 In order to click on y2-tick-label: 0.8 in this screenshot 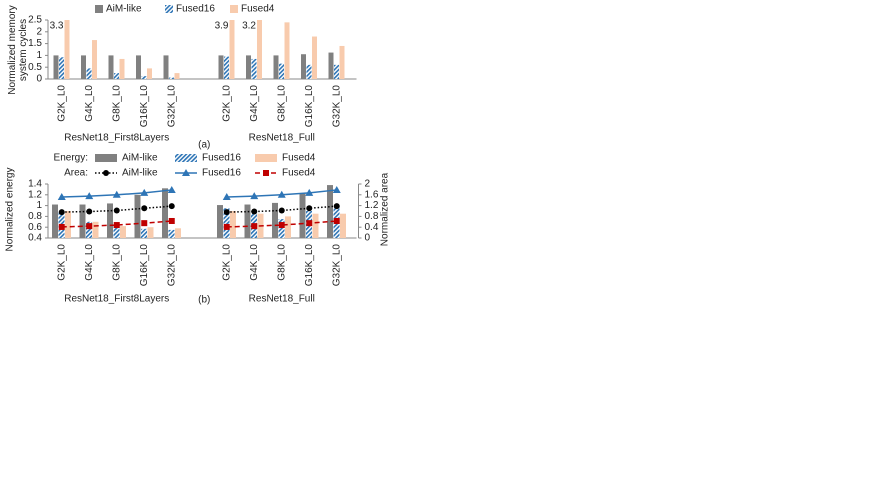, I will do `click(372, 216)`.